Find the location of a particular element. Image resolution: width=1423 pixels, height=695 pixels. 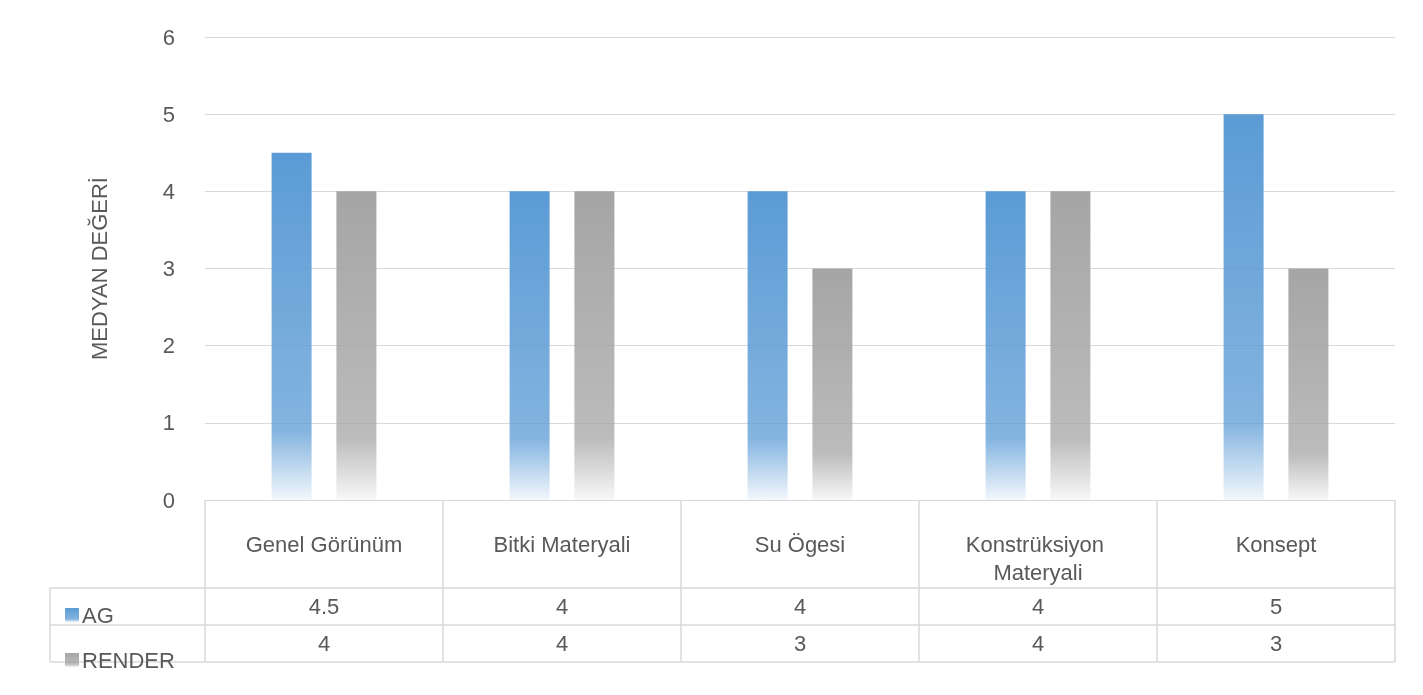

data-label: 4.5 is located at coordinates (324, 606).